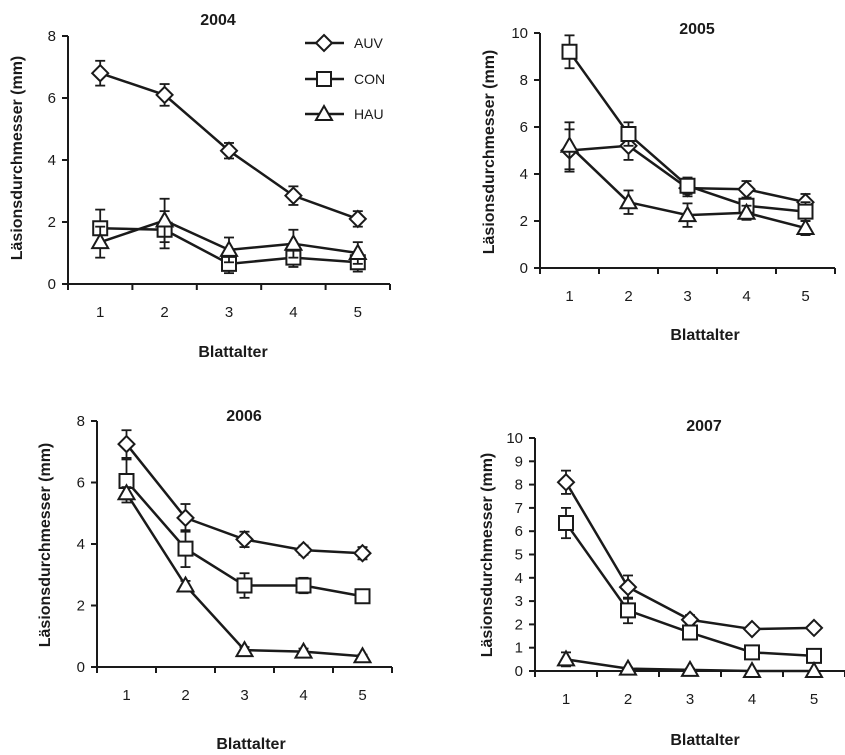 This screenshot has width=845, height=755. I want to click on y-tick-label: 7, so click(519, 508).